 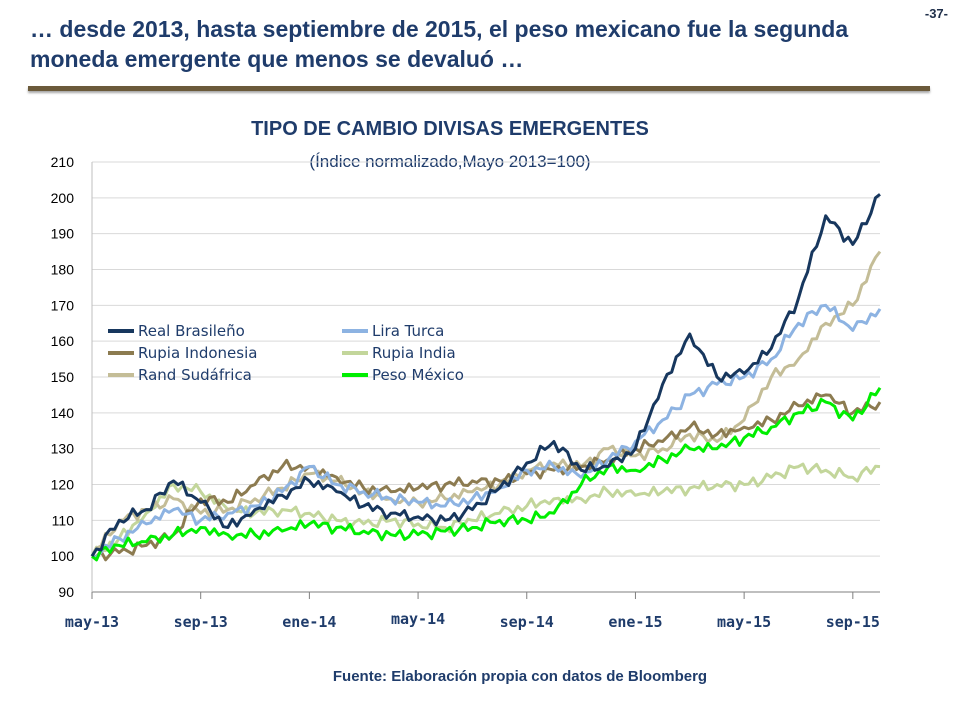 What do you see at coordinates (936, 13) in the screenshot?
I see `page-number: -37-` at bounding box center [936, 13].